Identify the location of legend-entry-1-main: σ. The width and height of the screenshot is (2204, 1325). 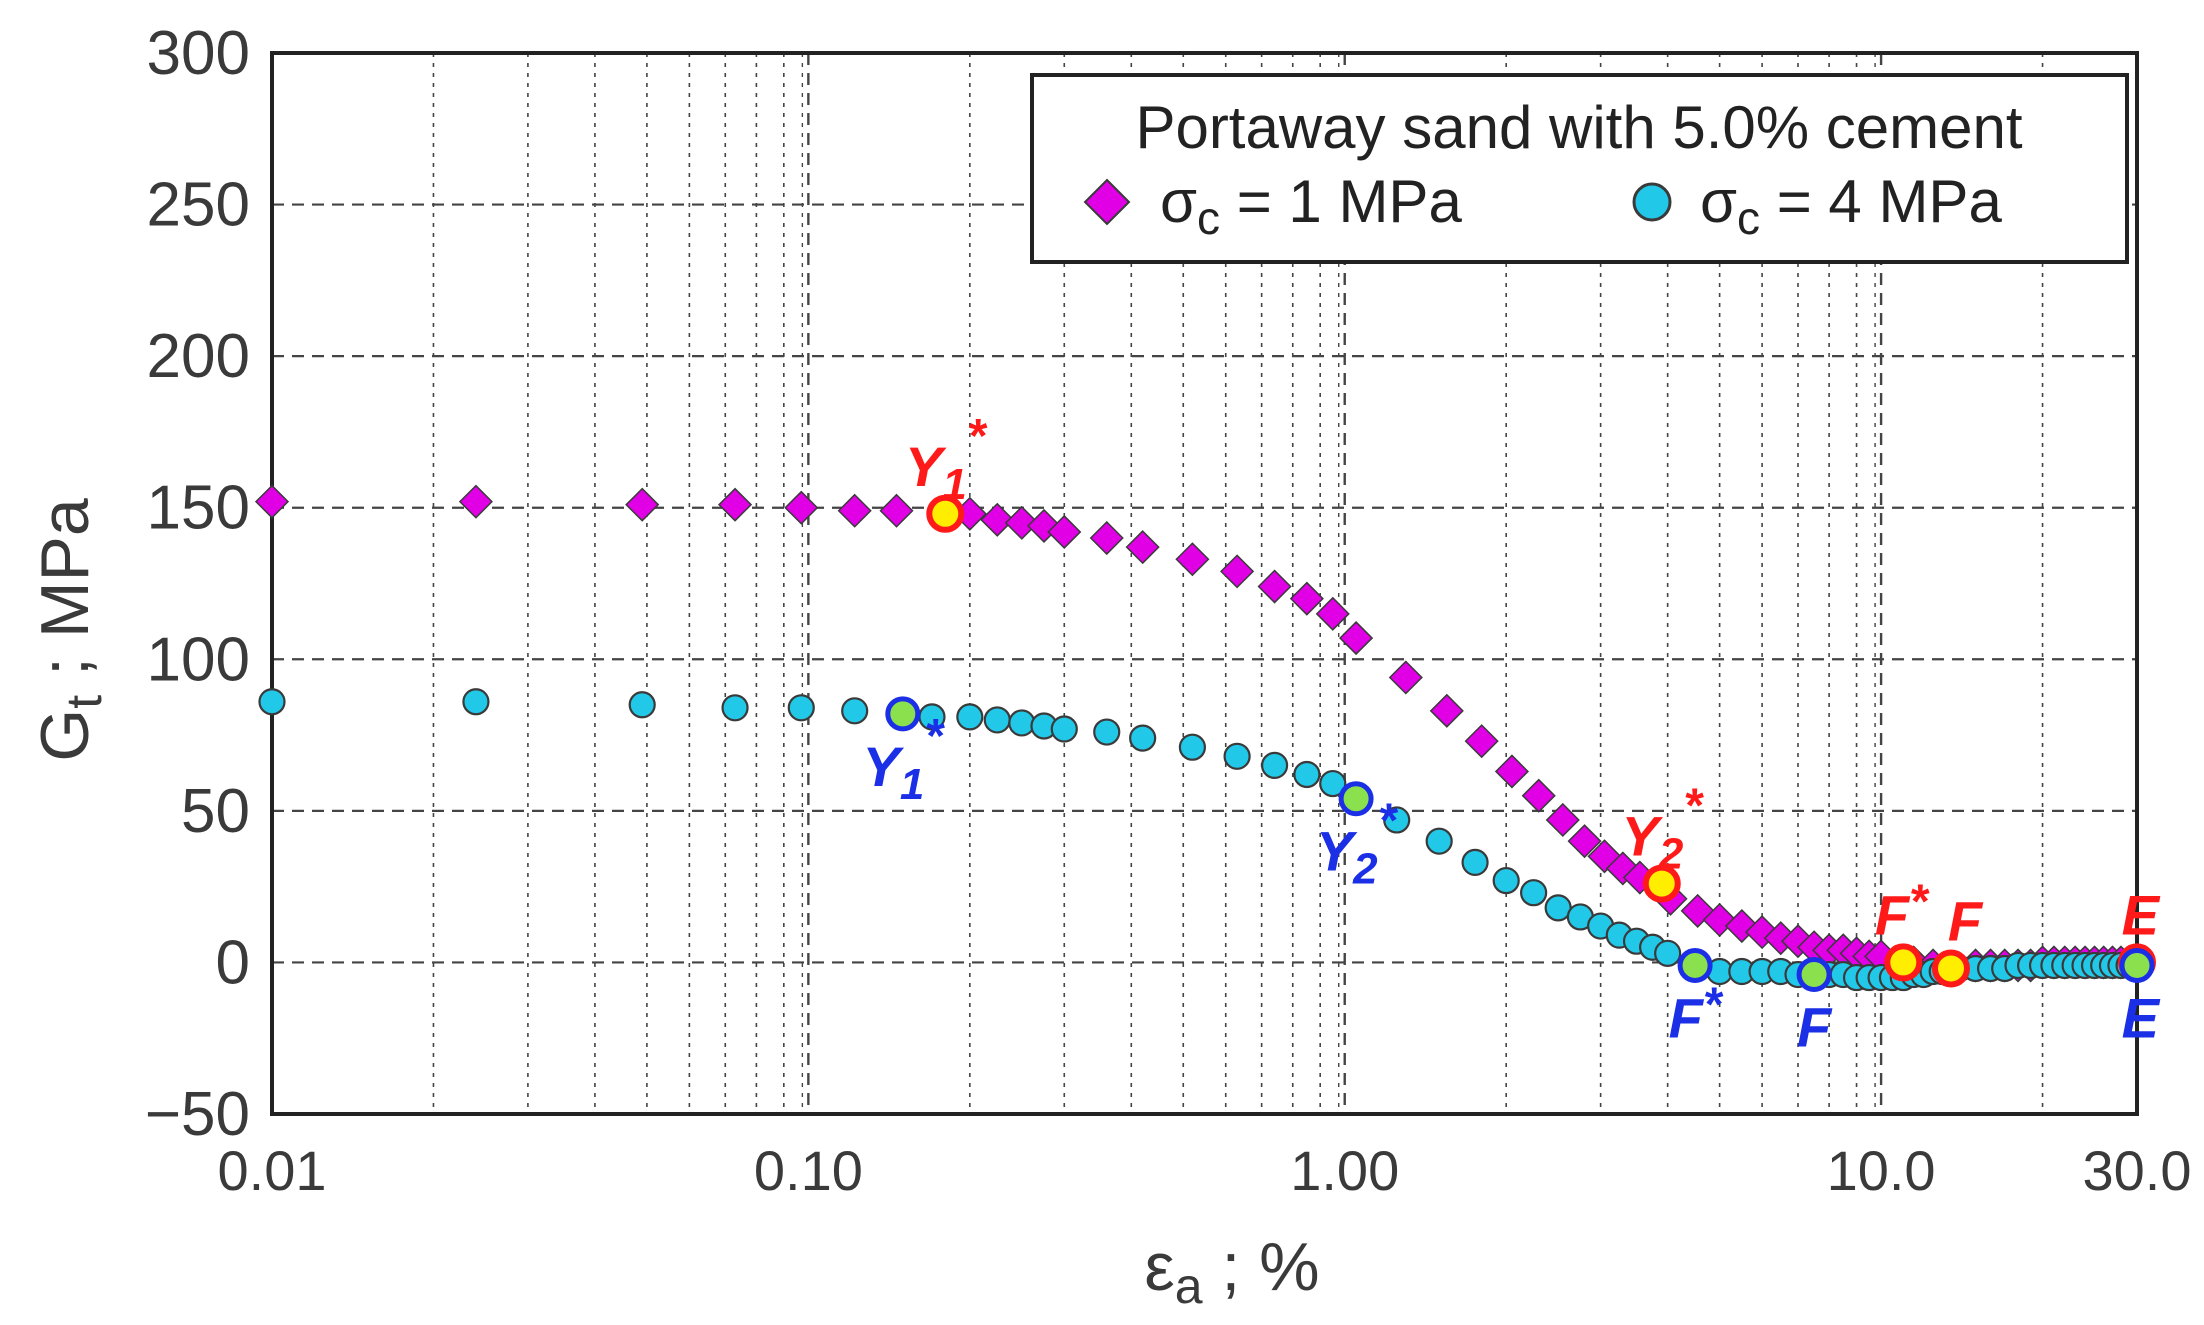
(1178, 201).